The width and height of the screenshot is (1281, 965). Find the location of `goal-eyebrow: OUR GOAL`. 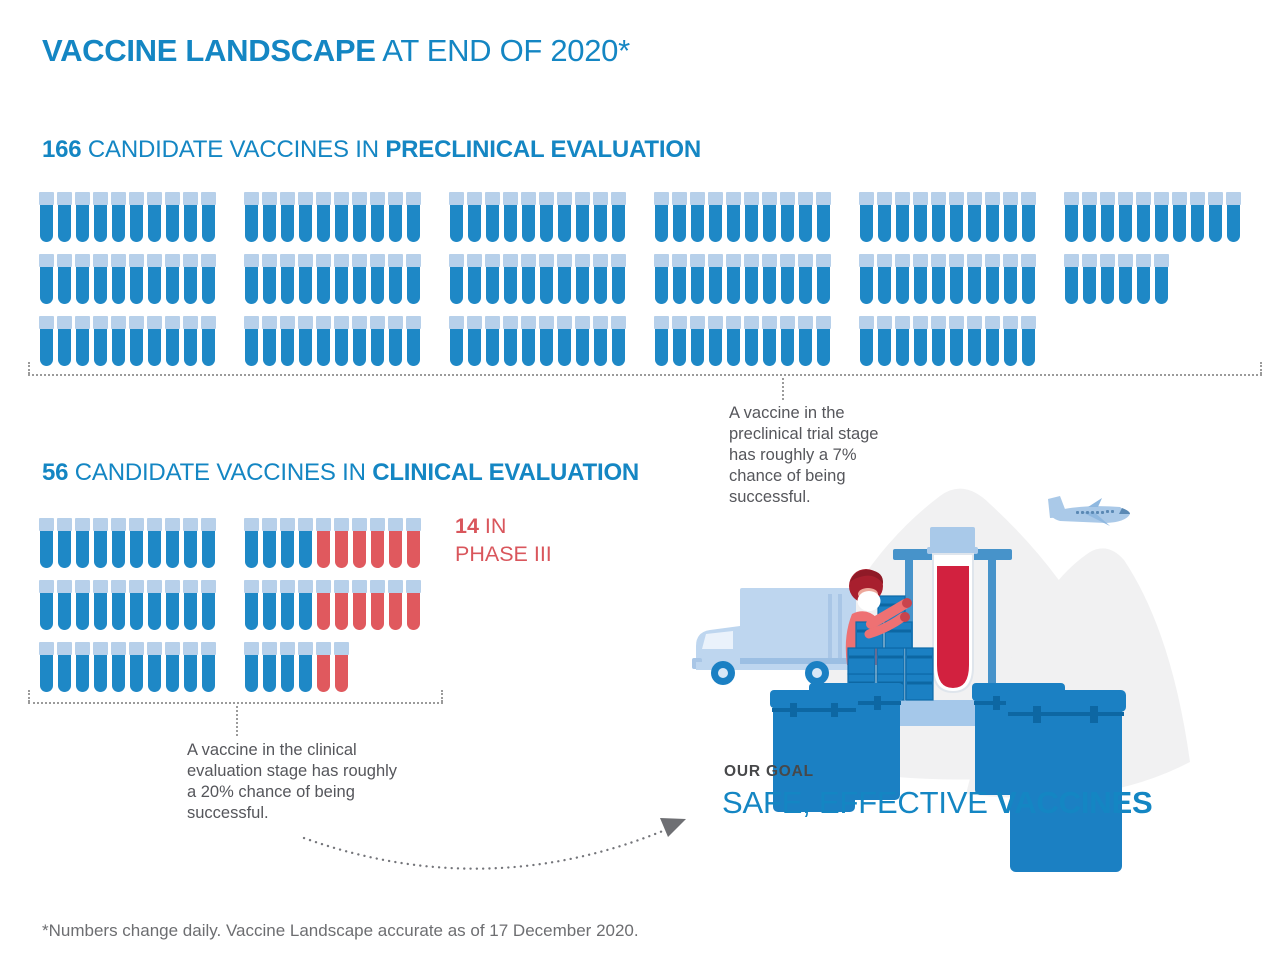

goal-eyebrow: OUR GOAL is located at coordinates (769, 771).